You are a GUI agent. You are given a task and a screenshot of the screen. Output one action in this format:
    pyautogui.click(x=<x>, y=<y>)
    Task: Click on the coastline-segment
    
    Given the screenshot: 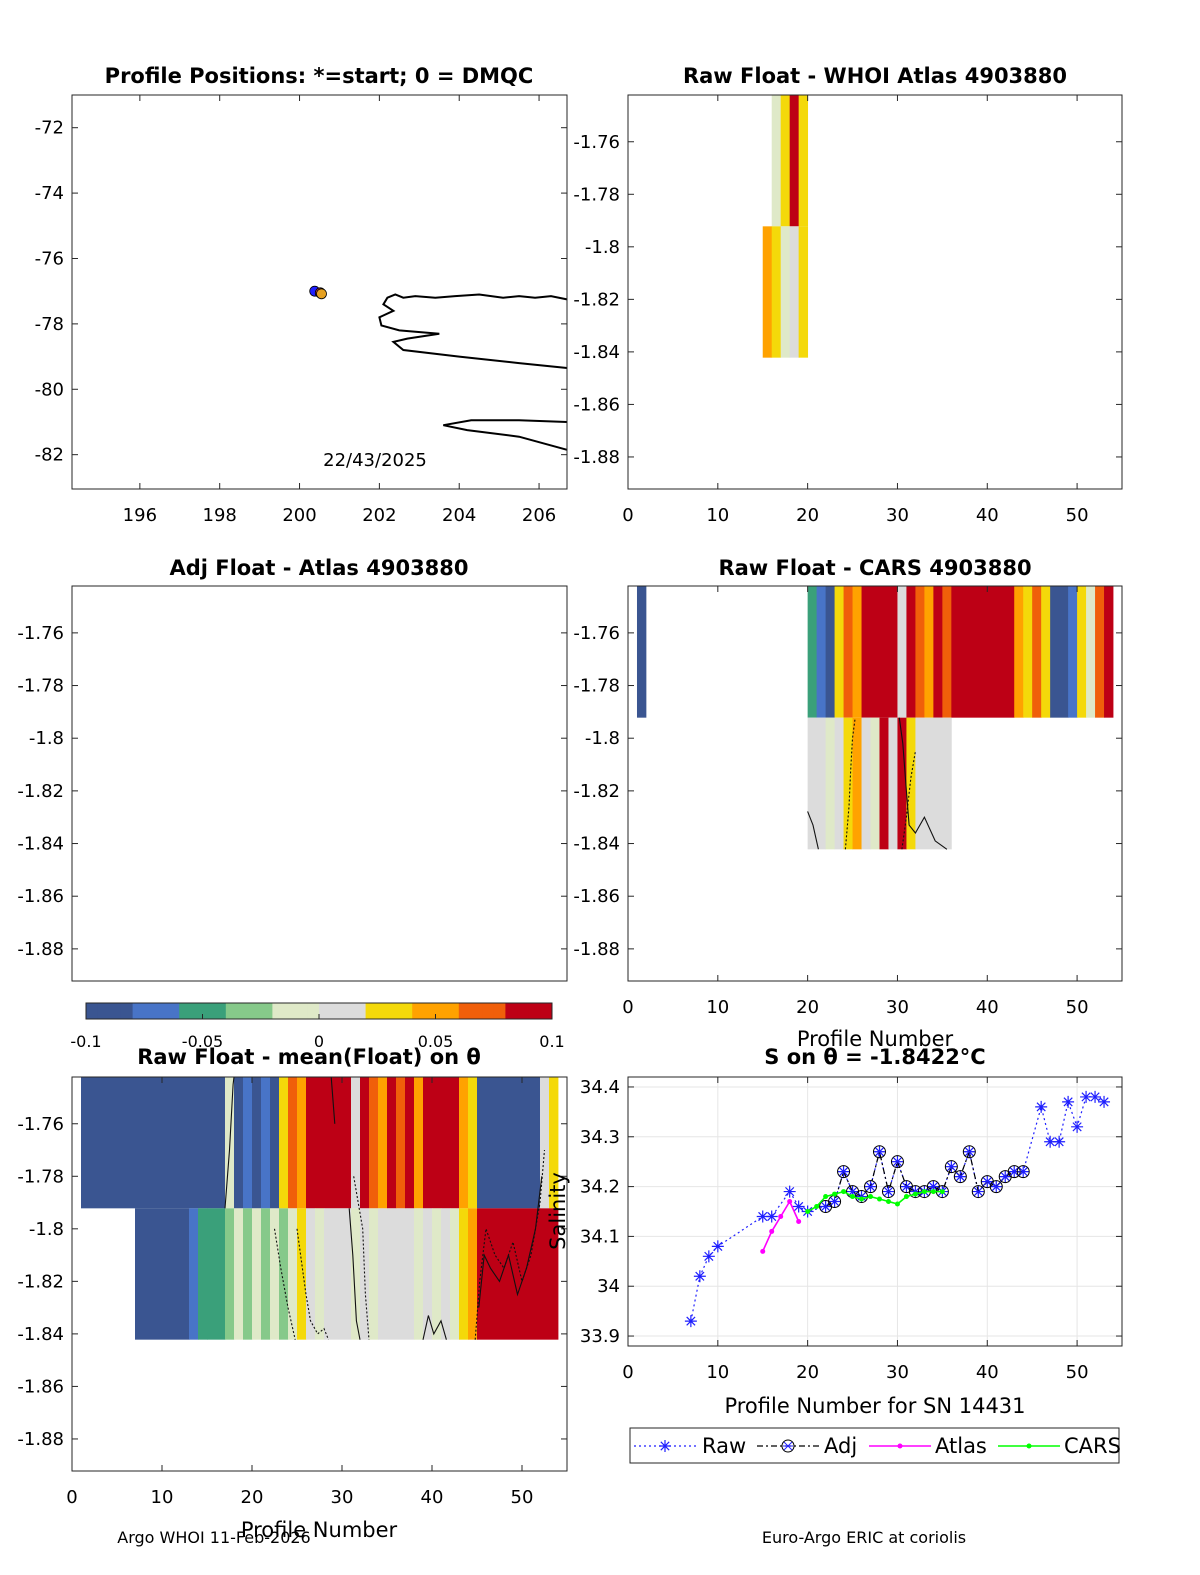 What is the action you would take?
    pyautogui.click(x=505, y=435)
    